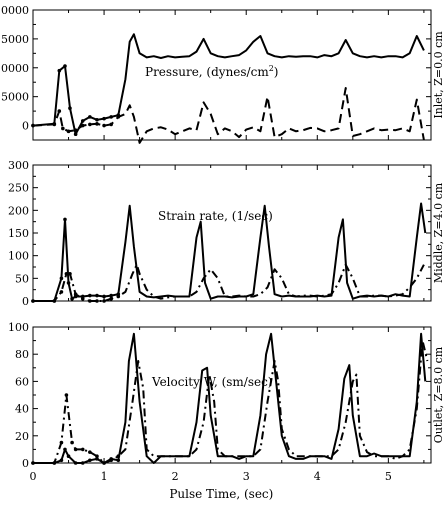  Describe the element at coordinates (175, 476) in the screenshot. I see `x-tick-label: 2` at that location.